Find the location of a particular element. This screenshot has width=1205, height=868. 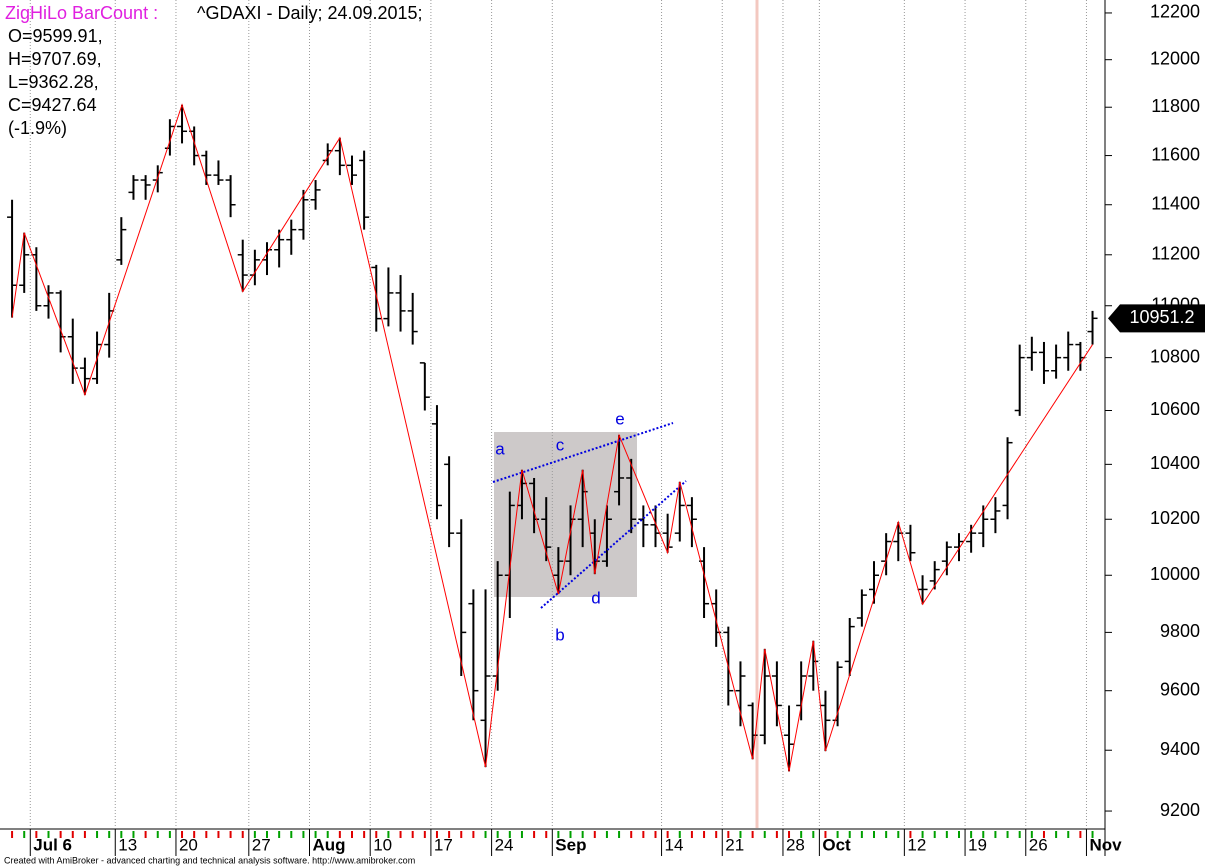

x-tick-label: 12 is located at coordinates (916, 844).